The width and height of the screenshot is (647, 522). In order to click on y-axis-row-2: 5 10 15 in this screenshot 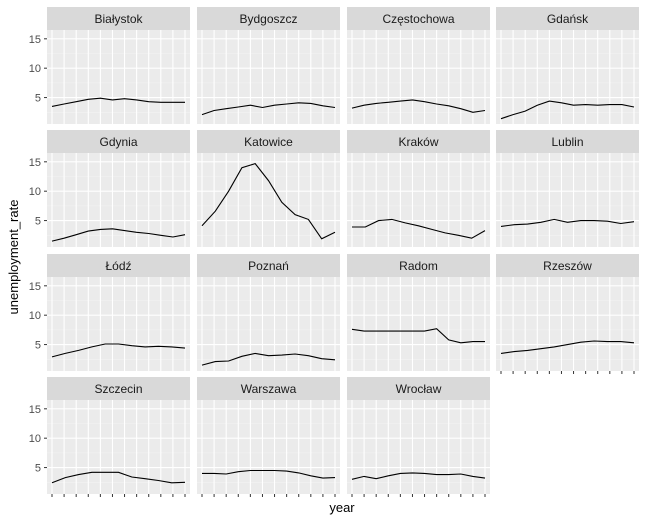, I will do `click(38, 192)`.